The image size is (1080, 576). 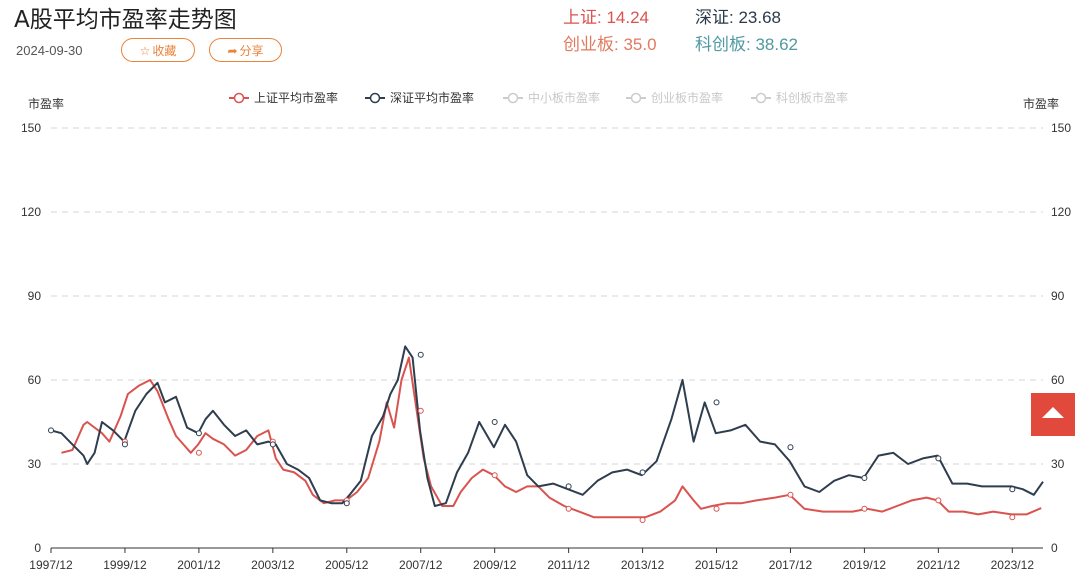 I want to click on y-tick-label-left: 90, so click(x=35, y=296).